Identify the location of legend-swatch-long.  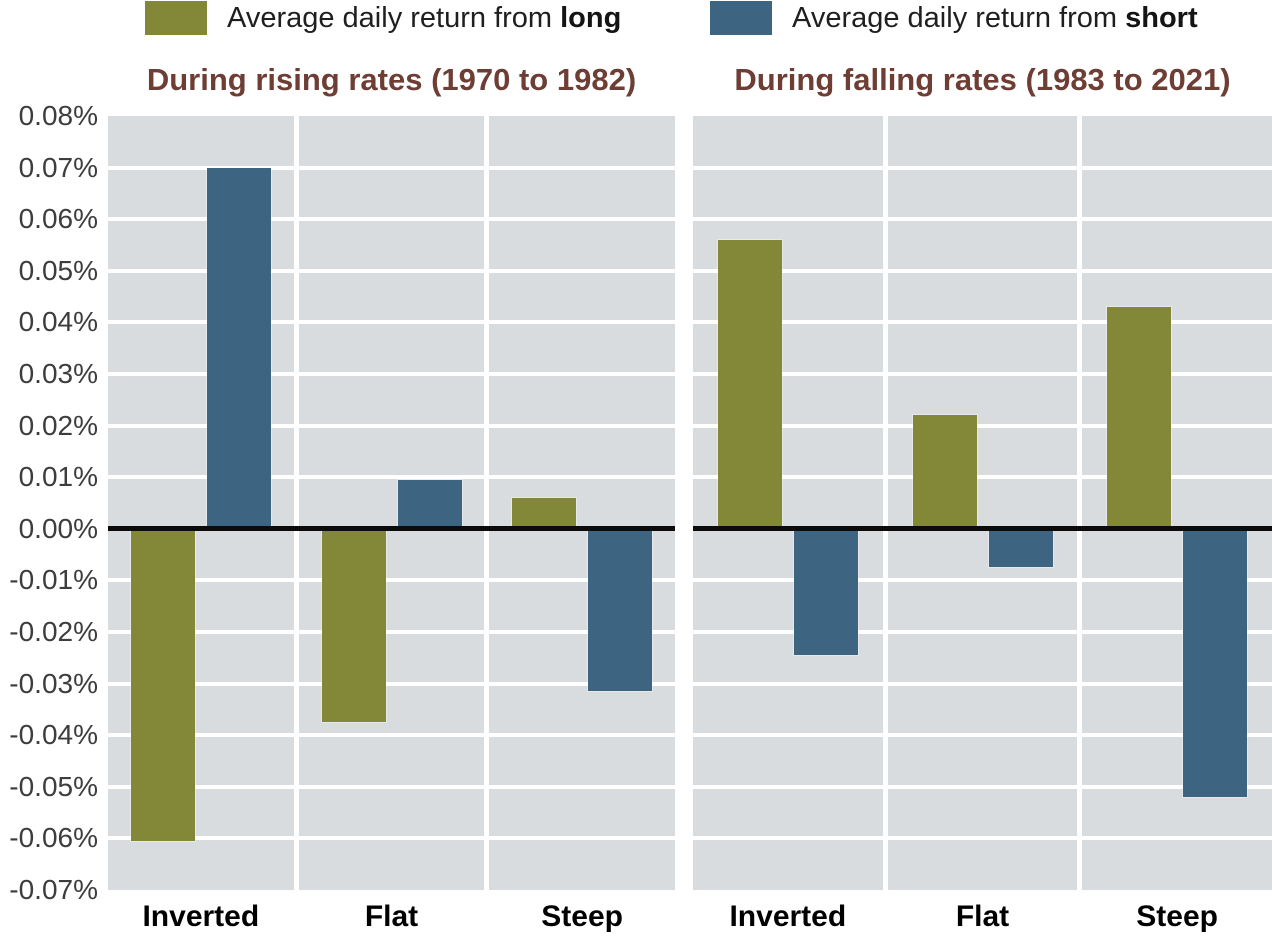
(176, 18).